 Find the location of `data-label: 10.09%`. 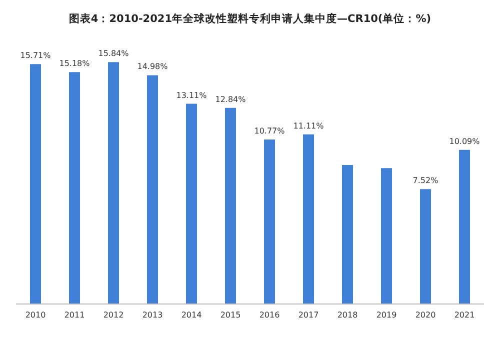

data-label: 10.09% is located at coordinates (464, 141).